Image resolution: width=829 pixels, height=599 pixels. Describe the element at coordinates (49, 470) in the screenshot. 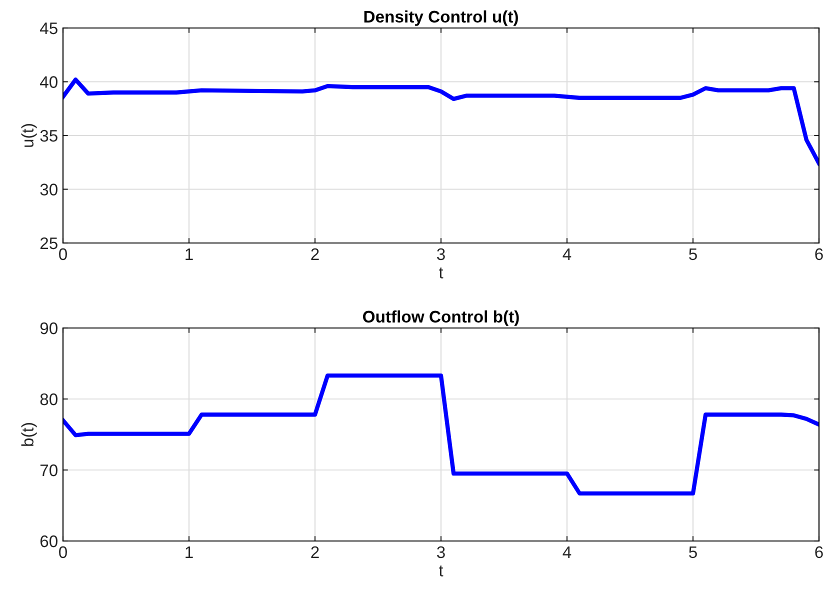

I see `y-tick-label: 70` at that location.